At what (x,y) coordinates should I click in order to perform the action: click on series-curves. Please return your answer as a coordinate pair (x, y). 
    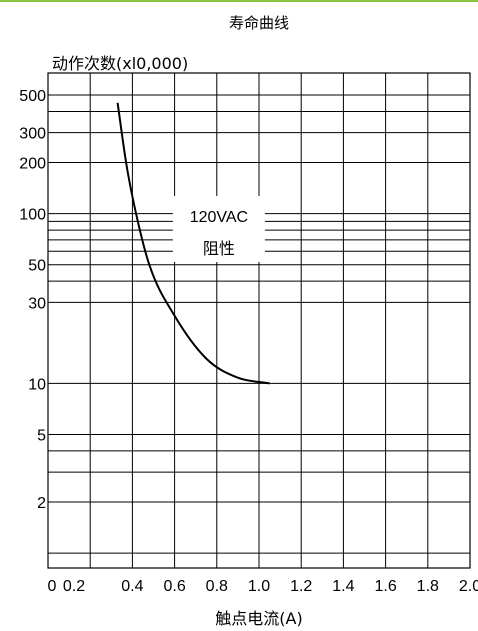
    Looking at the image, I should click on (193, 243).